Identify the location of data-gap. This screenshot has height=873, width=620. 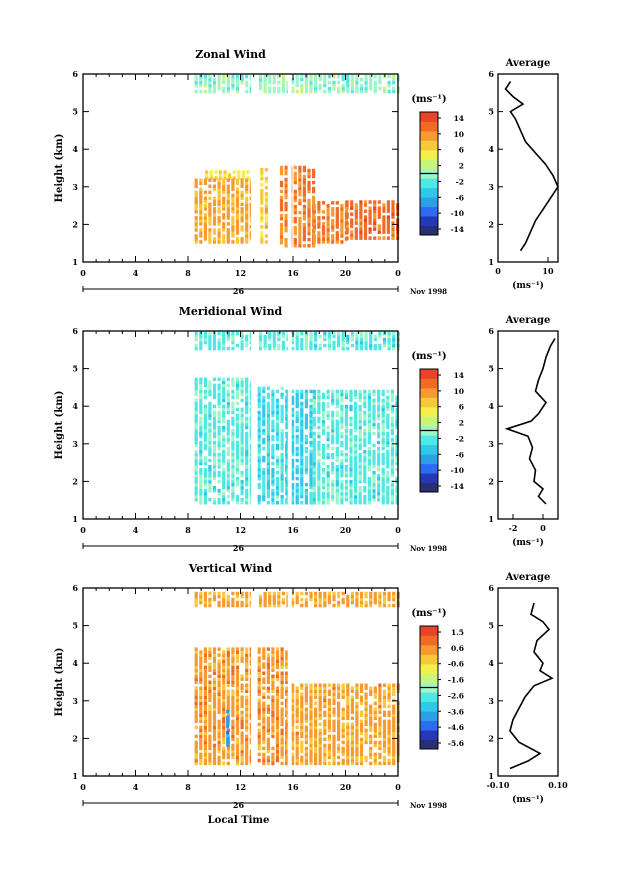
(254, 682).